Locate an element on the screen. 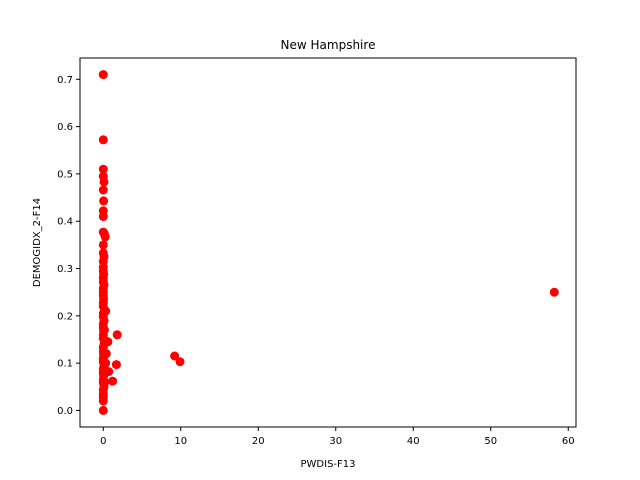  x-tick-label: 40 is located at coordinates (413, 441).